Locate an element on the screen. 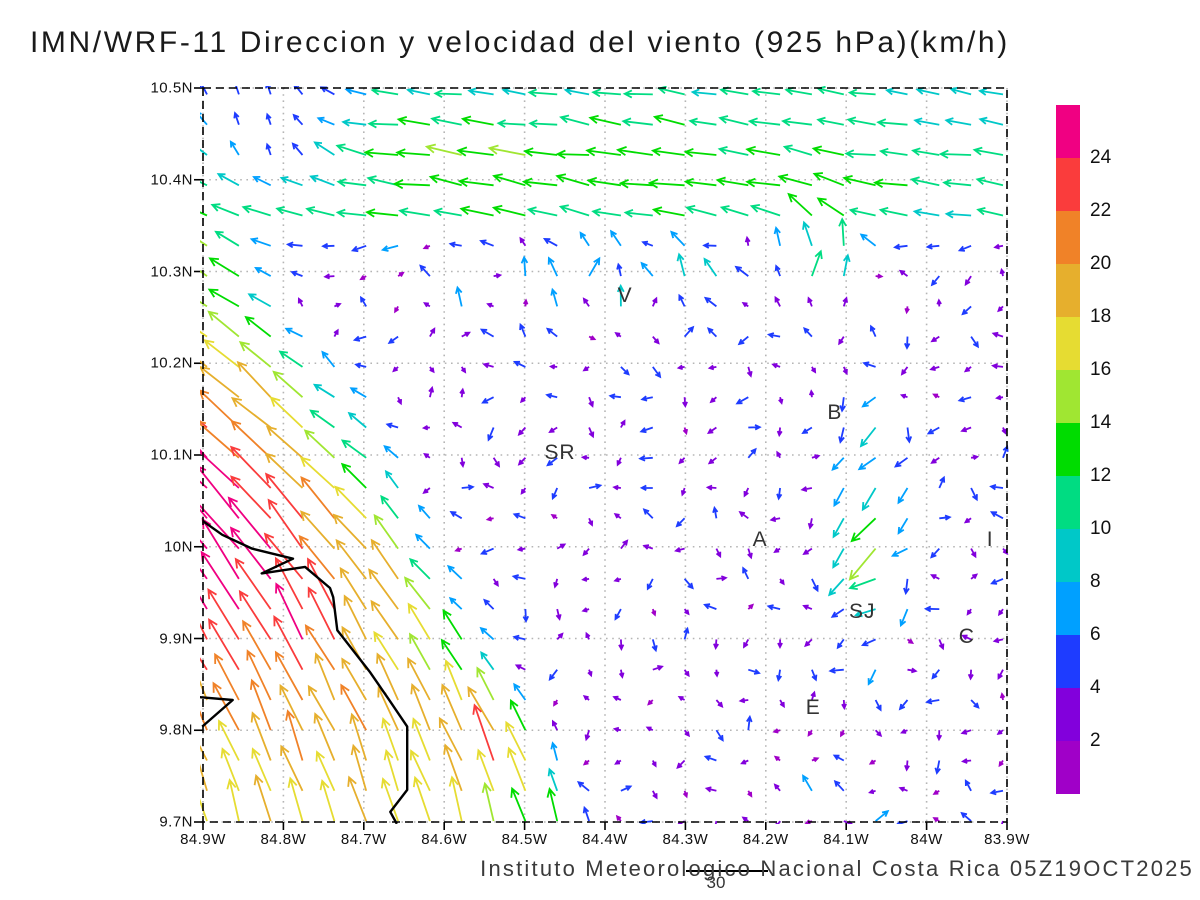 This screenshot has height=900, width=1200. x-axis-tick-label: 84.2W is located at coordinates (765, 839).